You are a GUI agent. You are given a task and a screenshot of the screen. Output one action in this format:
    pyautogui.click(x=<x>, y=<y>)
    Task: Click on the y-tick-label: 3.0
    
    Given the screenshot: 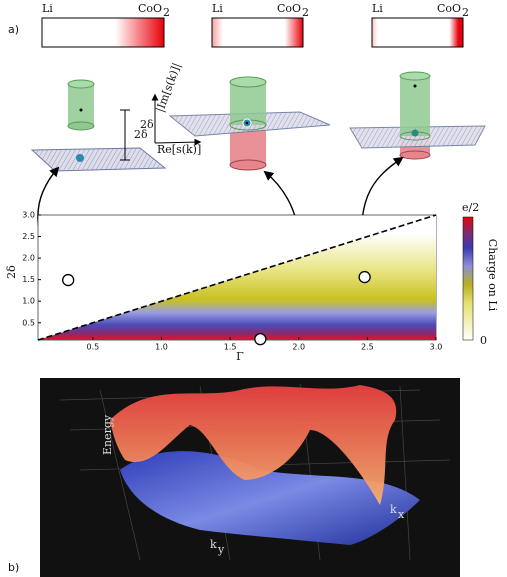 What is the action you would take?
    pyautogui.click(x=28, y=215)
    